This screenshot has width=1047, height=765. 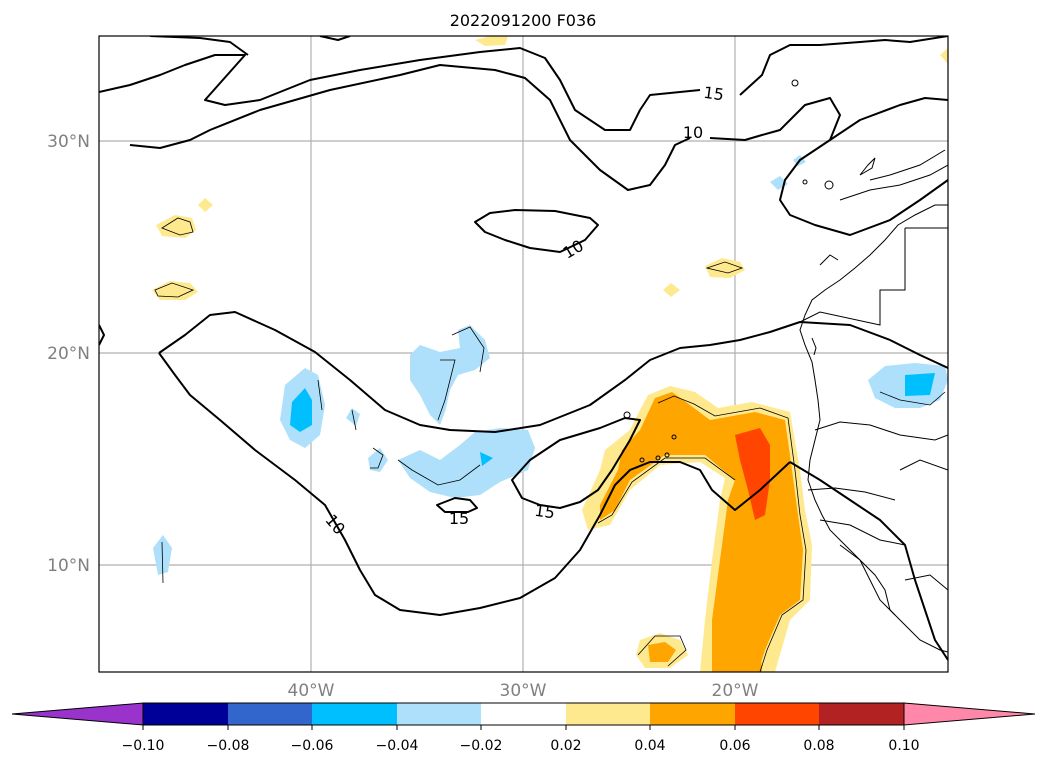 I want to click on colorbar-tick-label: 0.04, so click(x=649, y=746).